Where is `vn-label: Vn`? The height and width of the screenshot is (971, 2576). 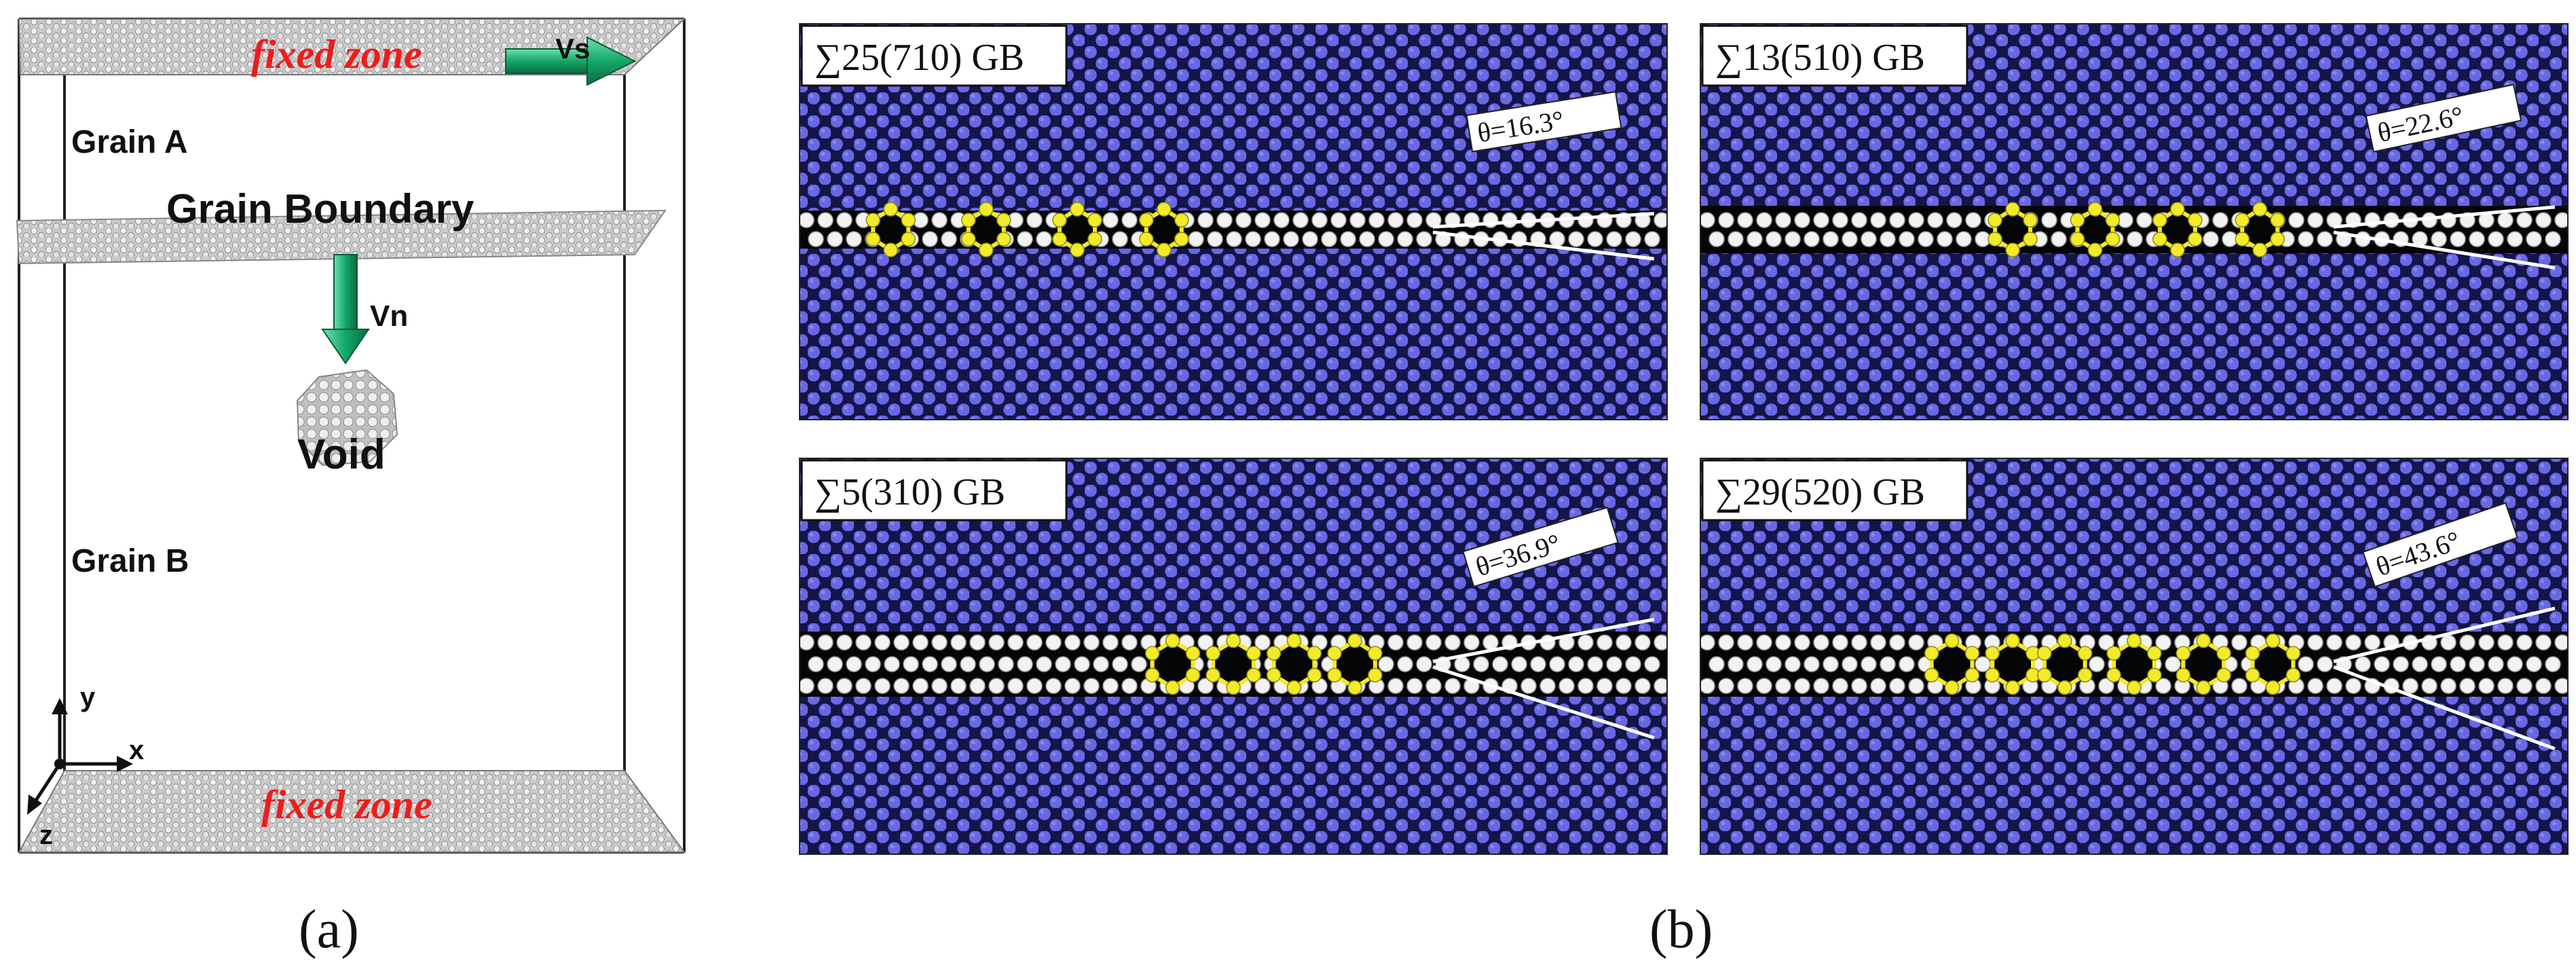
vn-label: Vn is located at coordinates (389, 316).